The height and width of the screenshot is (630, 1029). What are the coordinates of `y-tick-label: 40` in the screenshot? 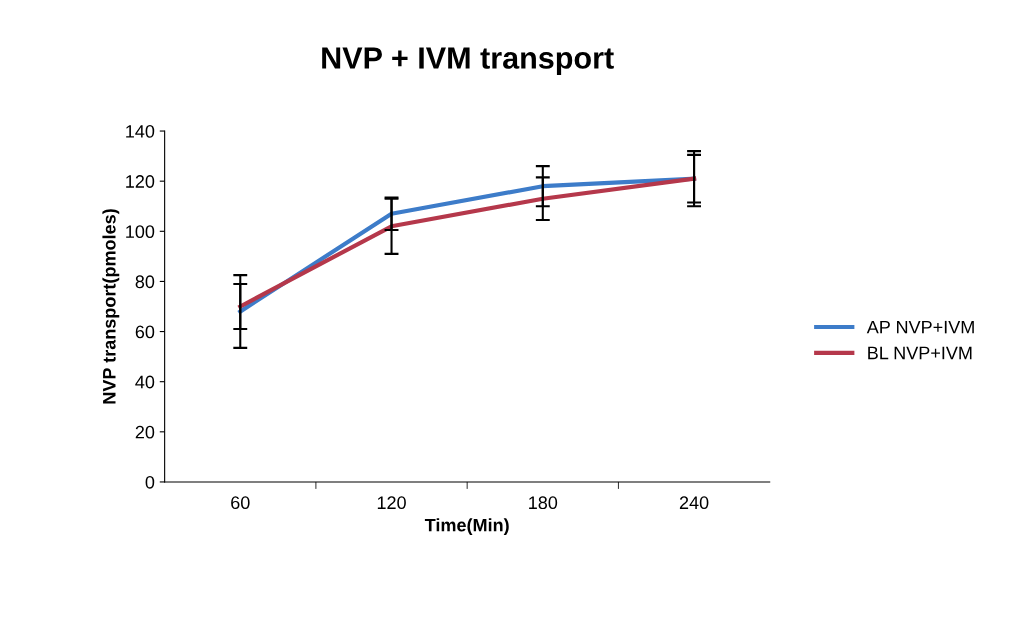 It's located at (145, 382).